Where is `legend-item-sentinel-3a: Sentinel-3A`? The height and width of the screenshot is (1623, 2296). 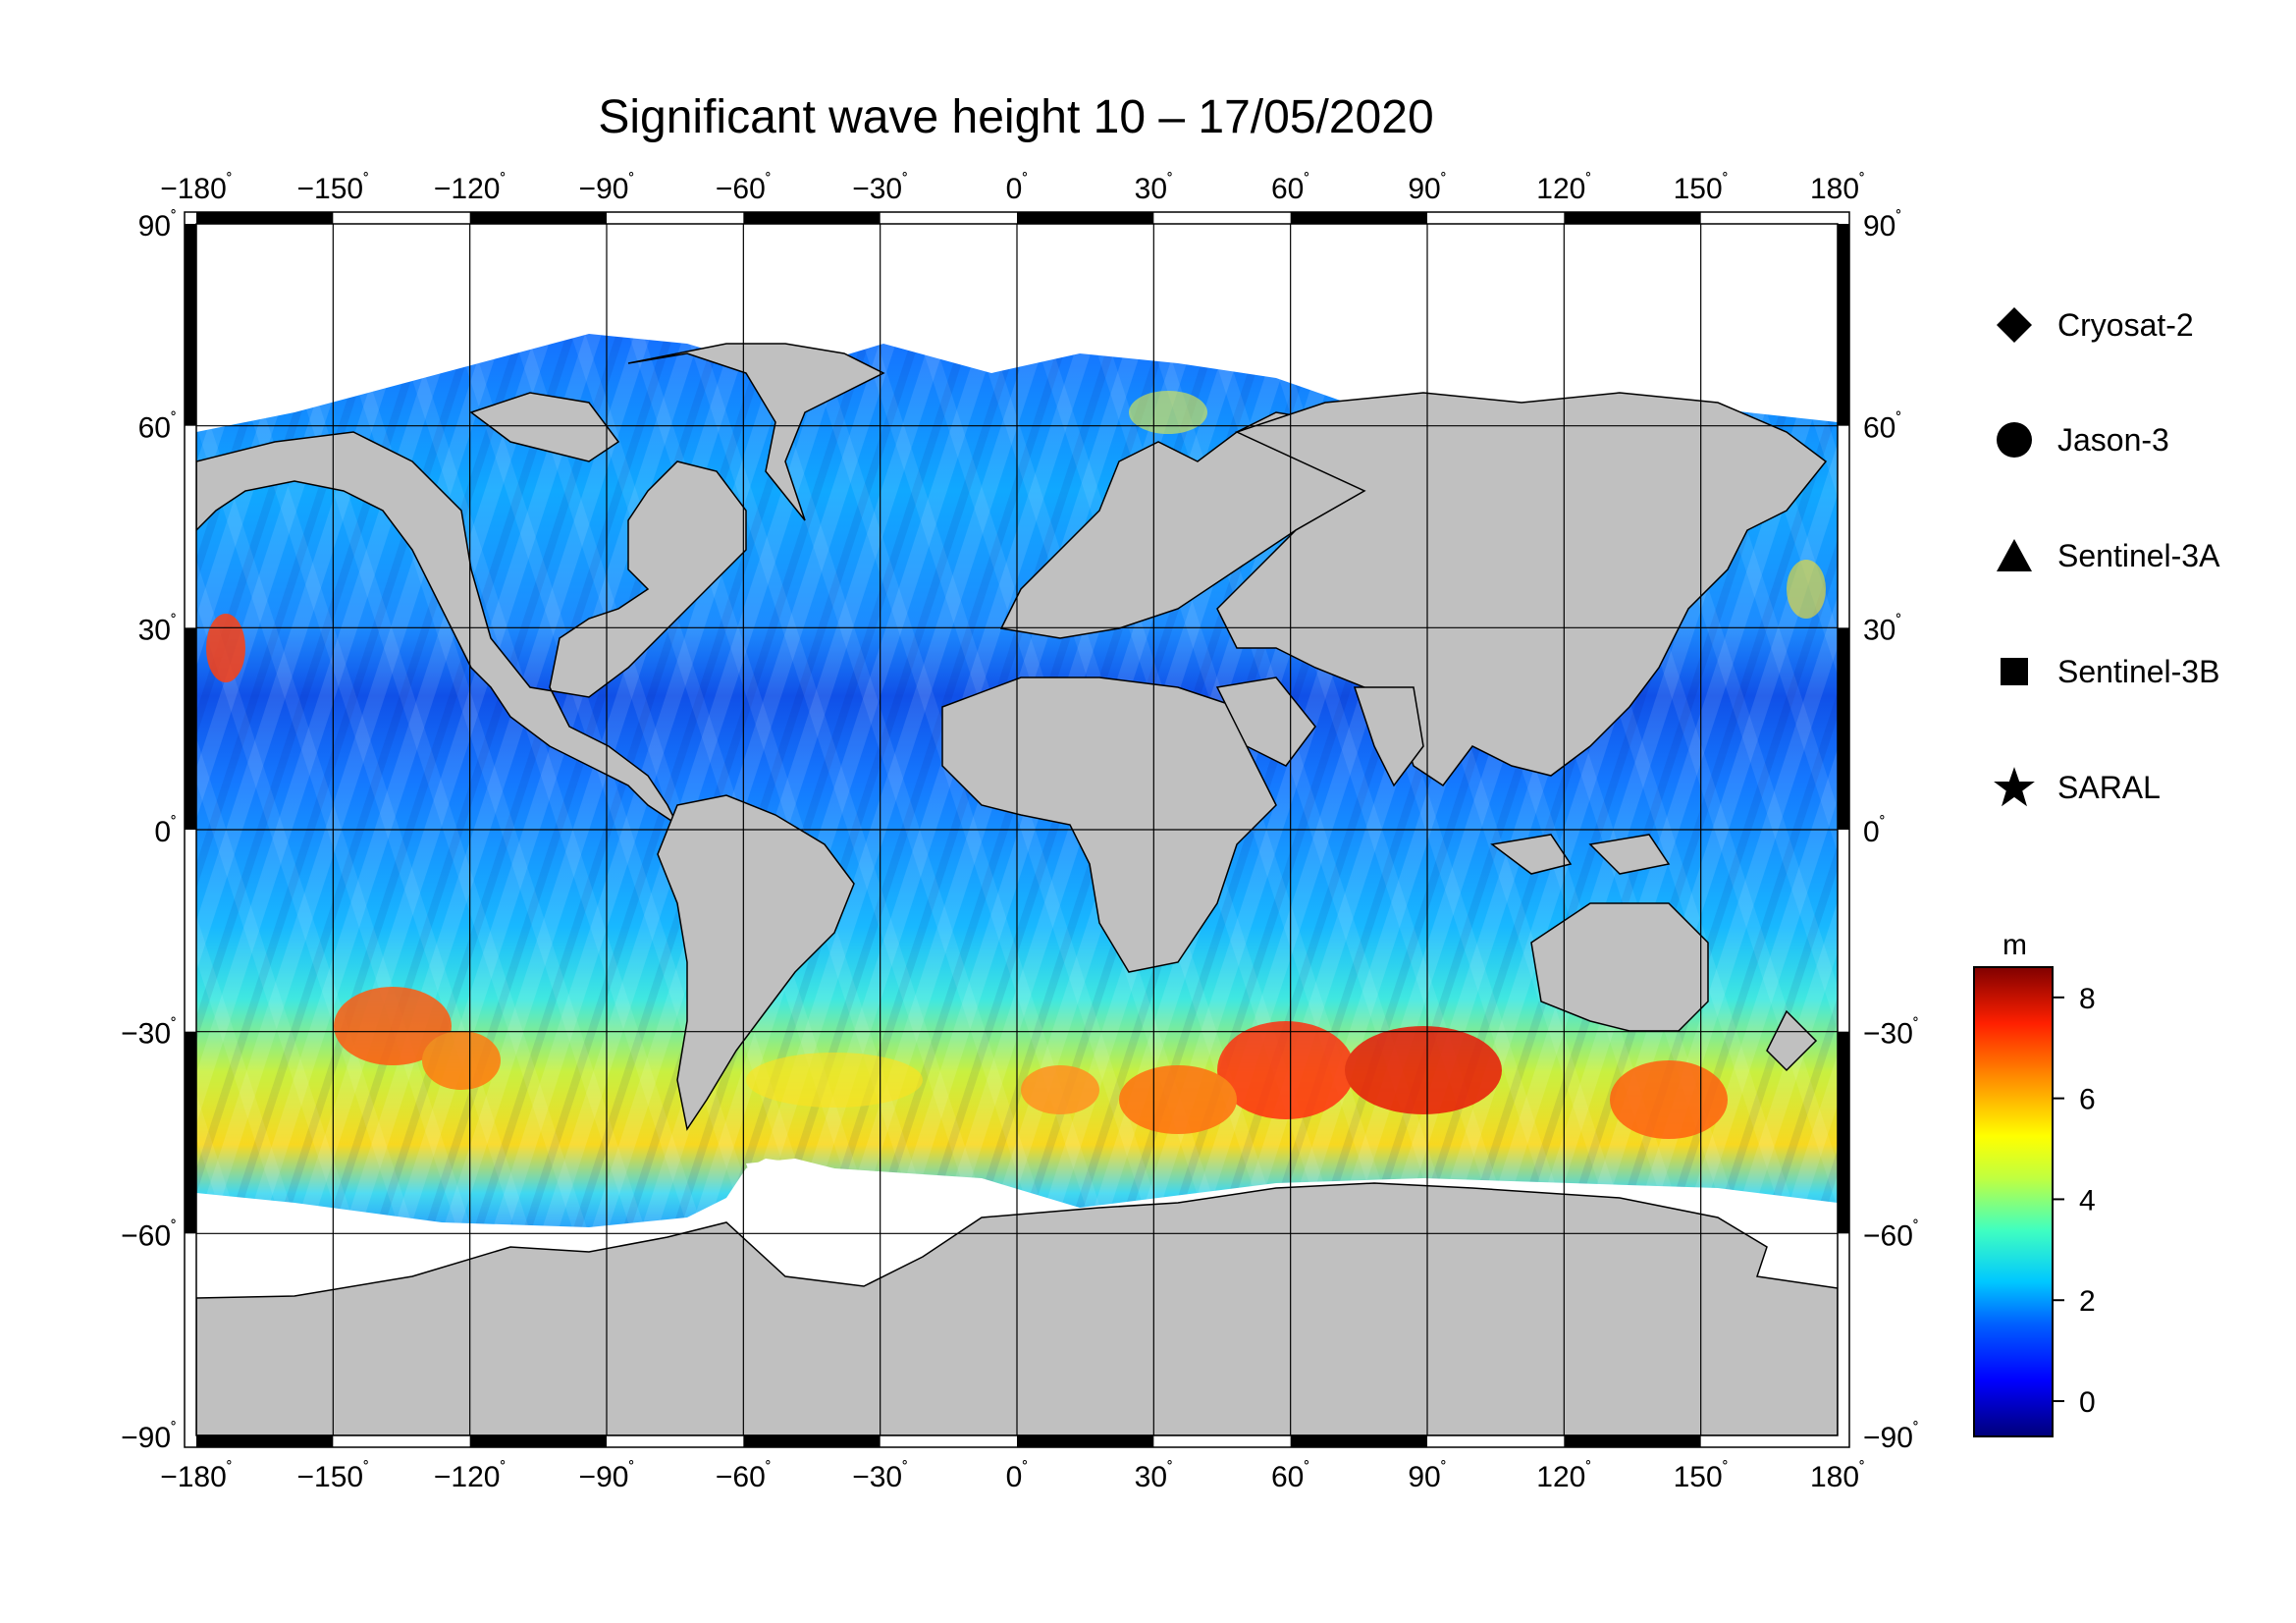 legend-item-sentinel-3a: Sentinel-3A is located at coordinates (2106, 556).